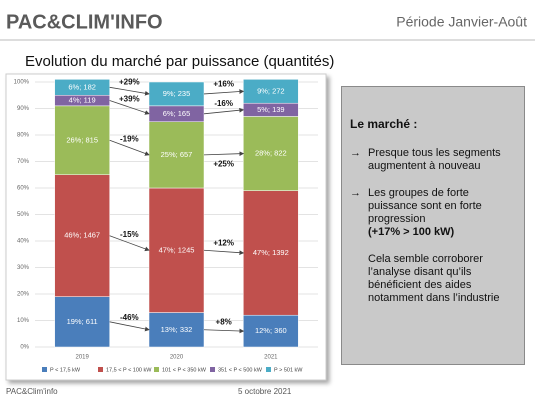 This screenshot has height=400, width=535. What do you see at coordinates (129, 82) in the screenshot?
I see `annotation: +29%` at bounding box center [129, 82].